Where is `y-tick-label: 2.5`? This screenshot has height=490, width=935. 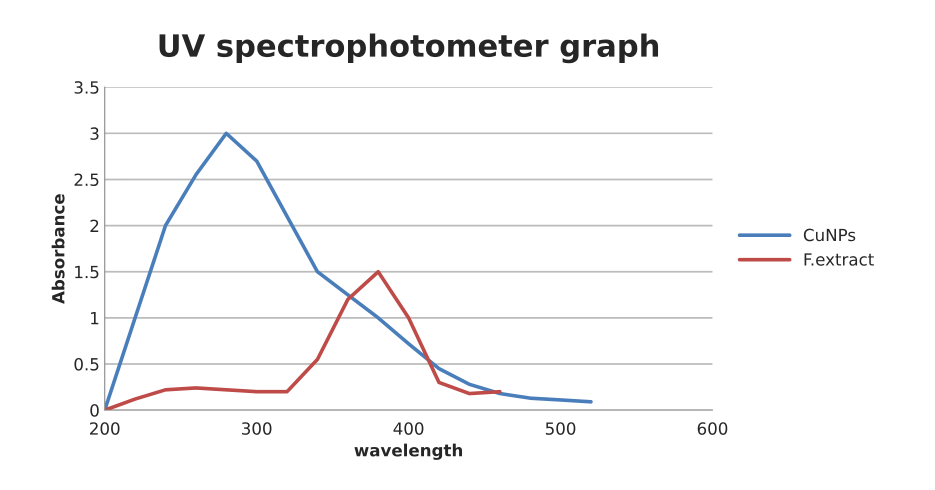 y-tick-label: 2.5 is located at coordinates (86, 179).